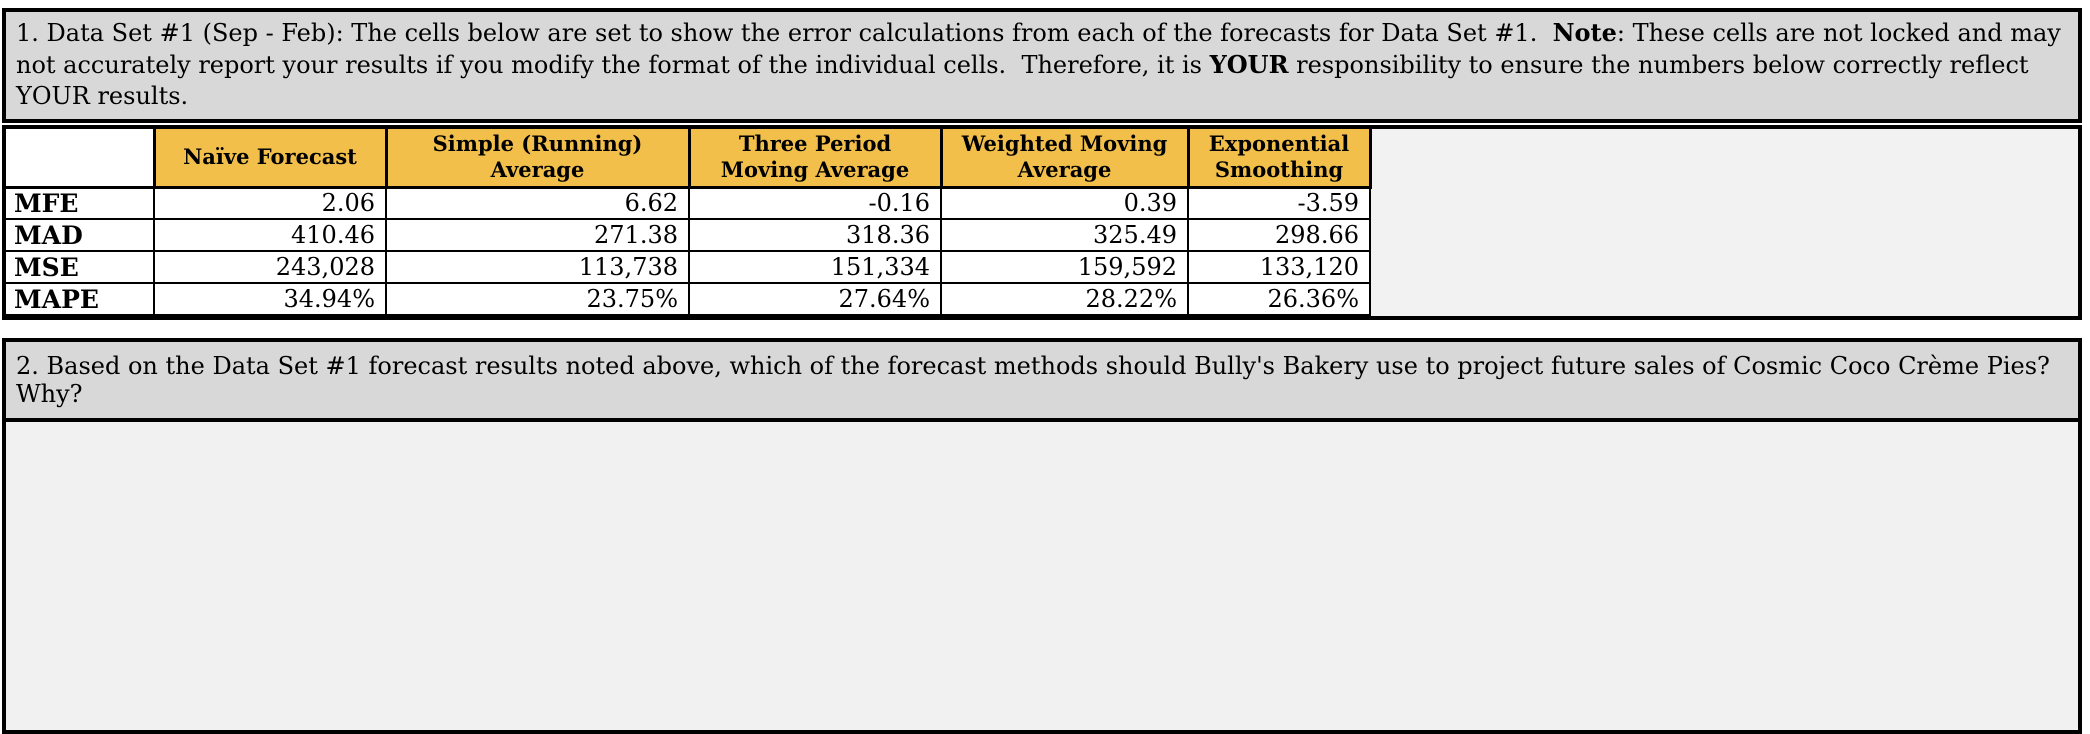 The image size is (2090, 734). What do you see at coordinates (270, 159) in the screenshot?
I see `column-header-naive-forecast: Naïve Forecast` at bounding box center [270, 159].